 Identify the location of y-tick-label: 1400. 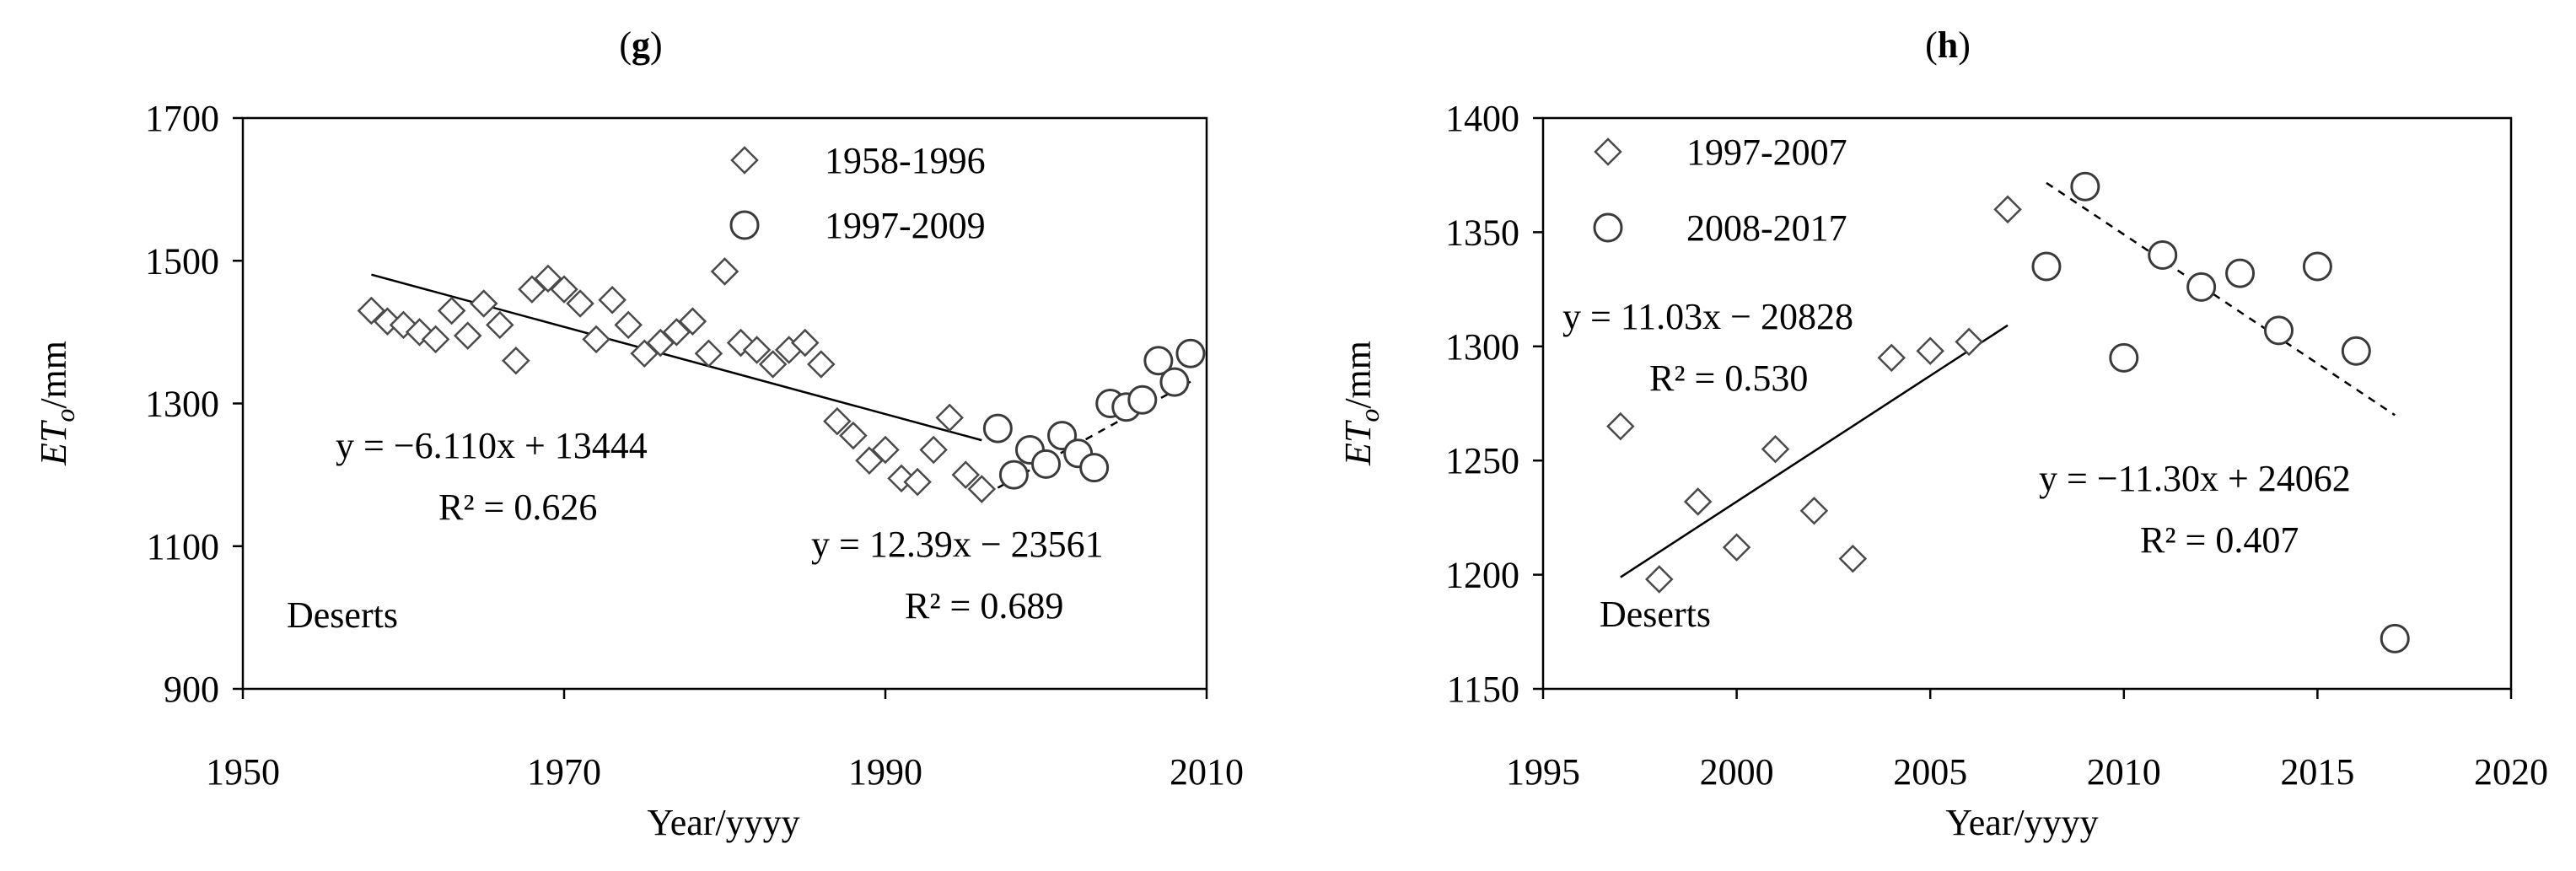
(1482, 118).